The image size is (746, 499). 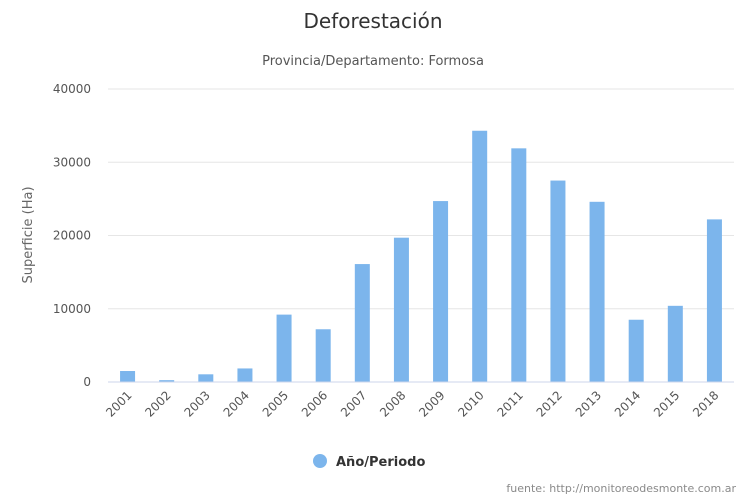 I want to click on bar-2013, so click(x=597, y=291).